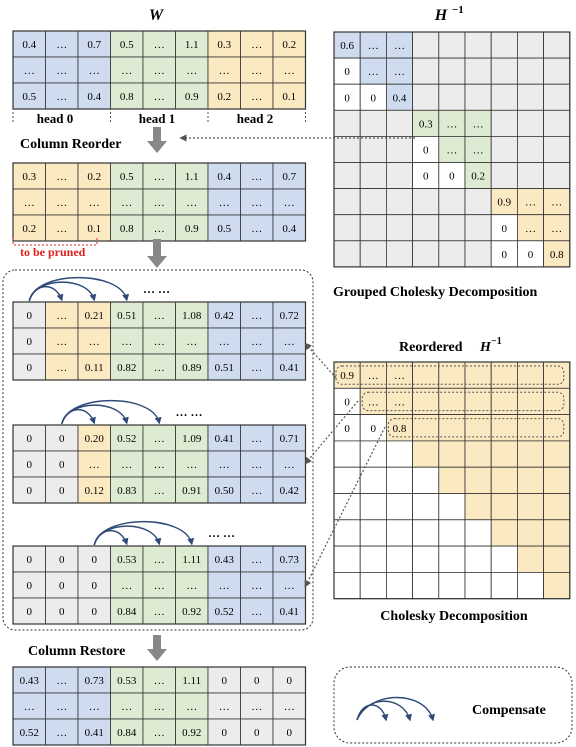 The height and width of the screenshot is (747, 576). I want to click on w-cell: 0.5, so click(127, 45).